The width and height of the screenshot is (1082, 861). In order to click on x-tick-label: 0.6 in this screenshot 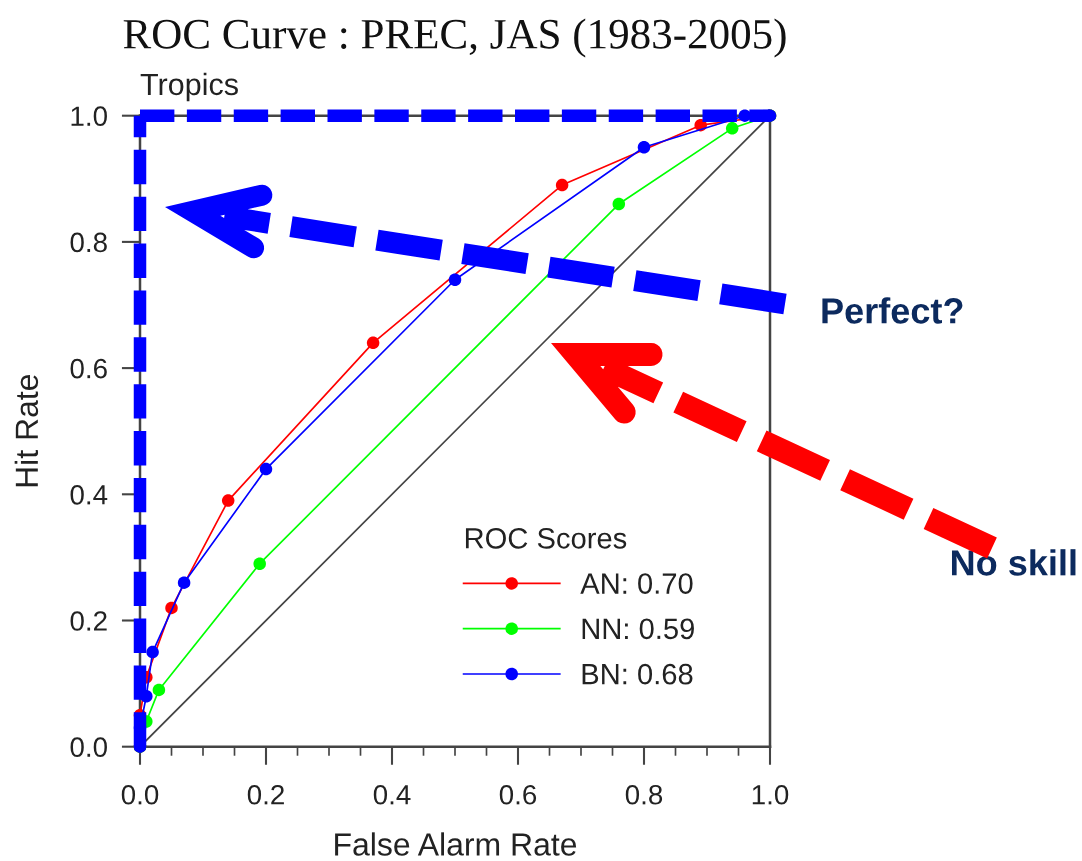, I will do `click(518, 794)`.